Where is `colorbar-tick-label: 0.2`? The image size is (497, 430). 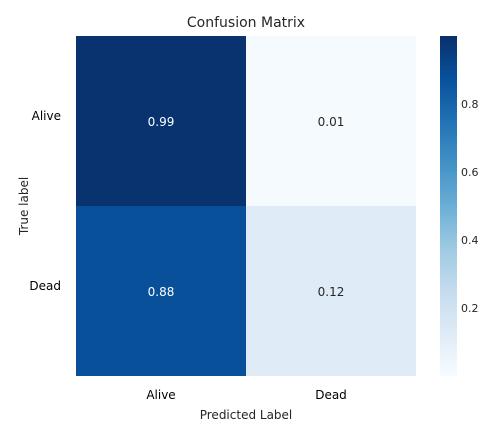
colorbar-tick-label: 0.2 is located at coordinates (470, 308).